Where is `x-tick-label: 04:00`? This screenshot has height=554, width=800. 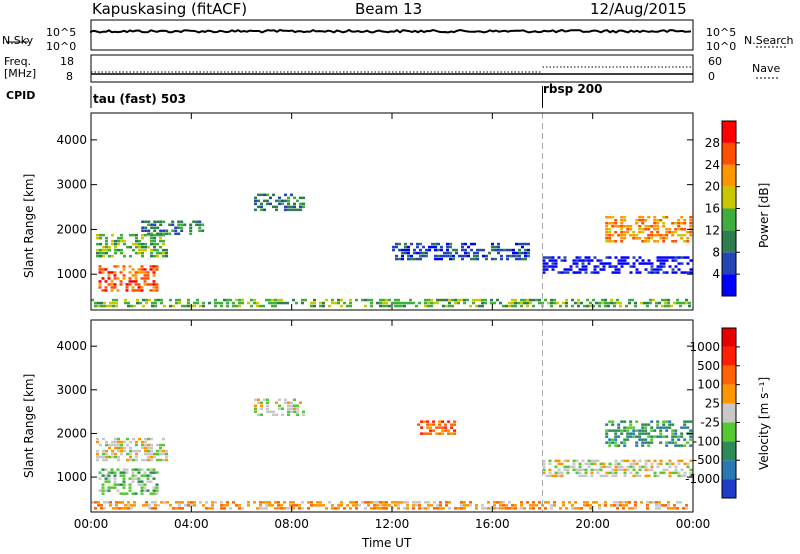 x-tick-label: 04:00 is located at coordinates (191, 524).